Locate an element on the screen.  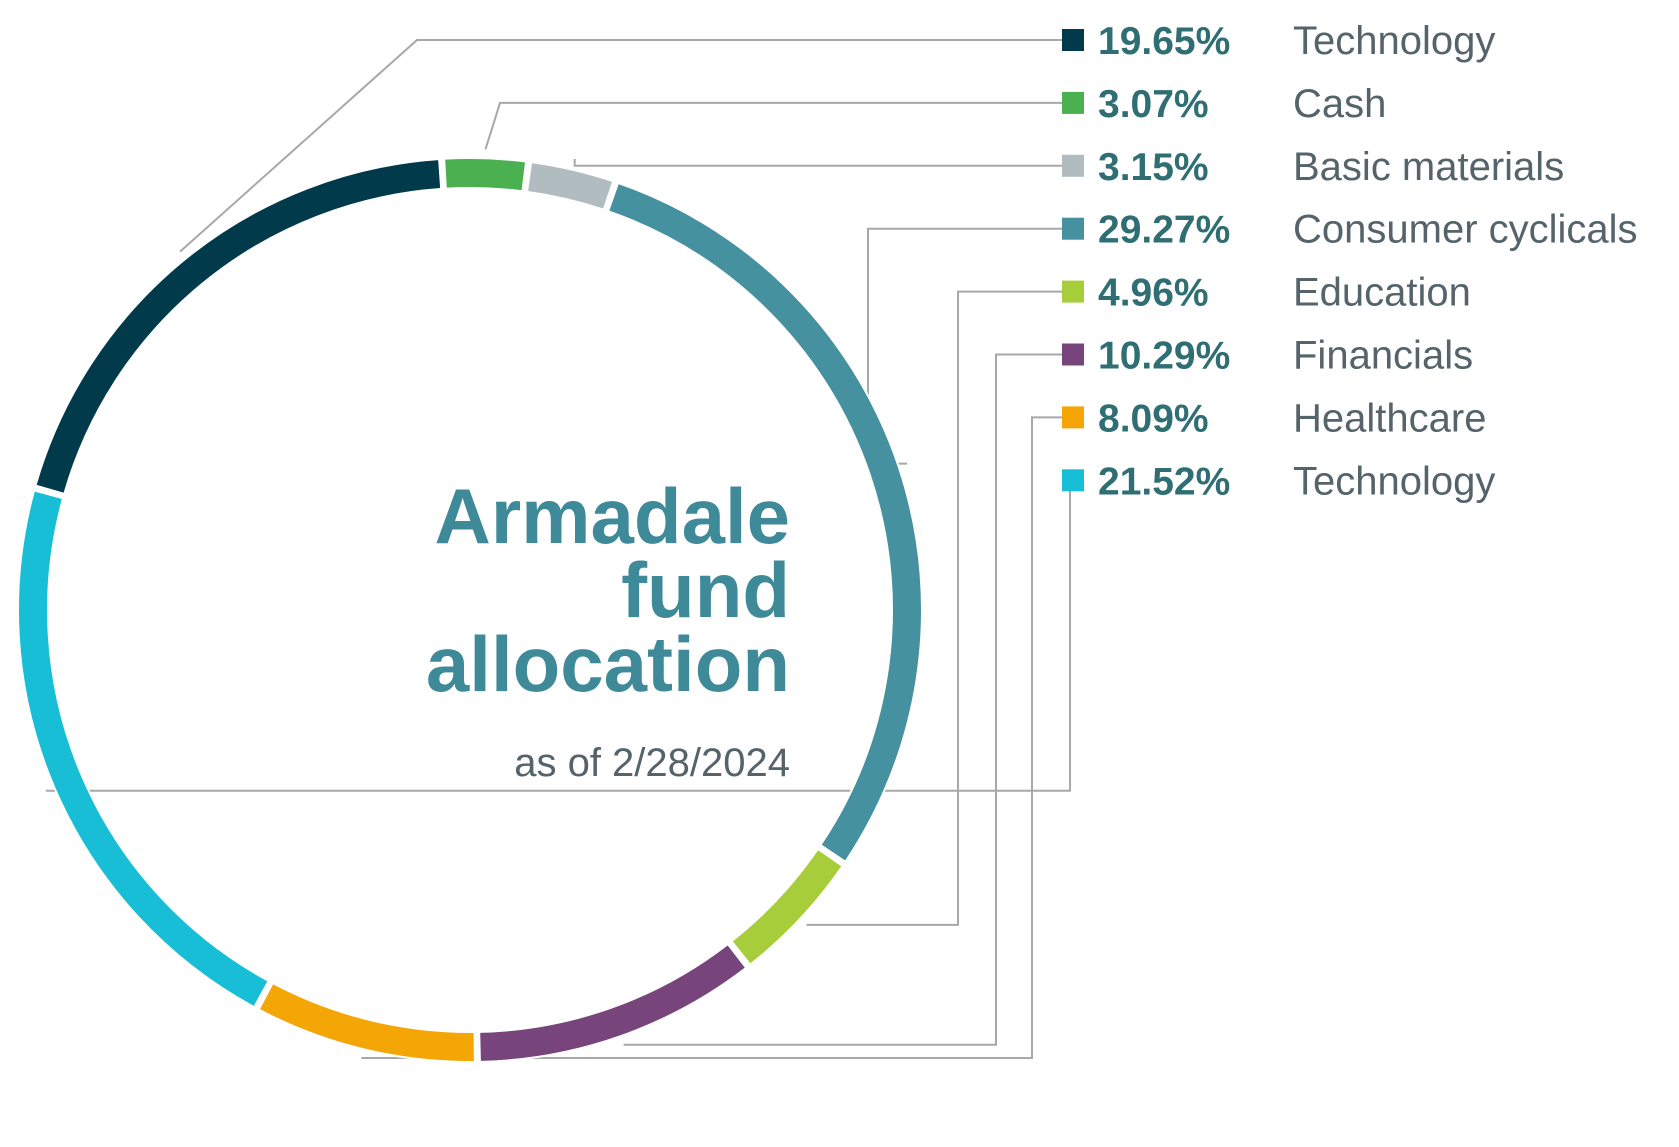
legend-label-2: Cash is located at coordinates (1339, 104).